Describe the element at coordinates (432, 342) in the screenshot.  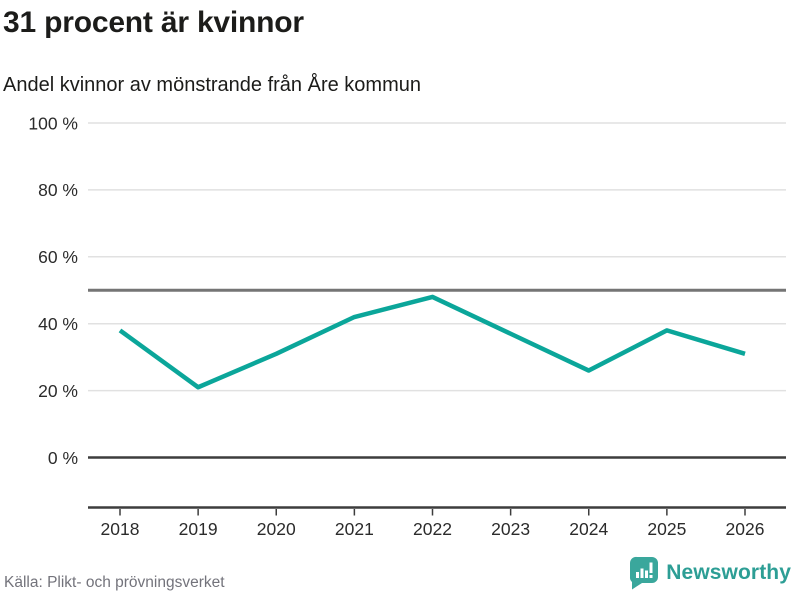
I see `data-line-andel-kvinnor` at that location.